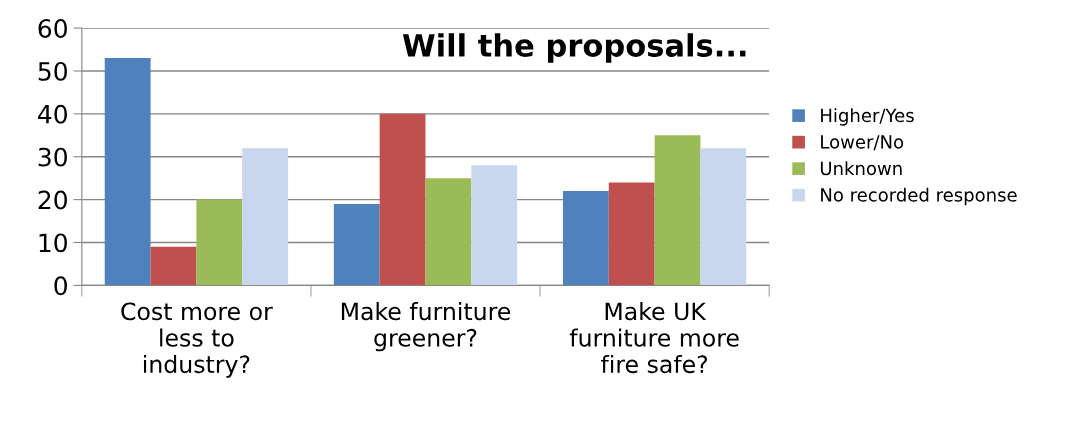 The image size is (1091, 439). I want to click on y-tick-label: 60, so click(52, 28).